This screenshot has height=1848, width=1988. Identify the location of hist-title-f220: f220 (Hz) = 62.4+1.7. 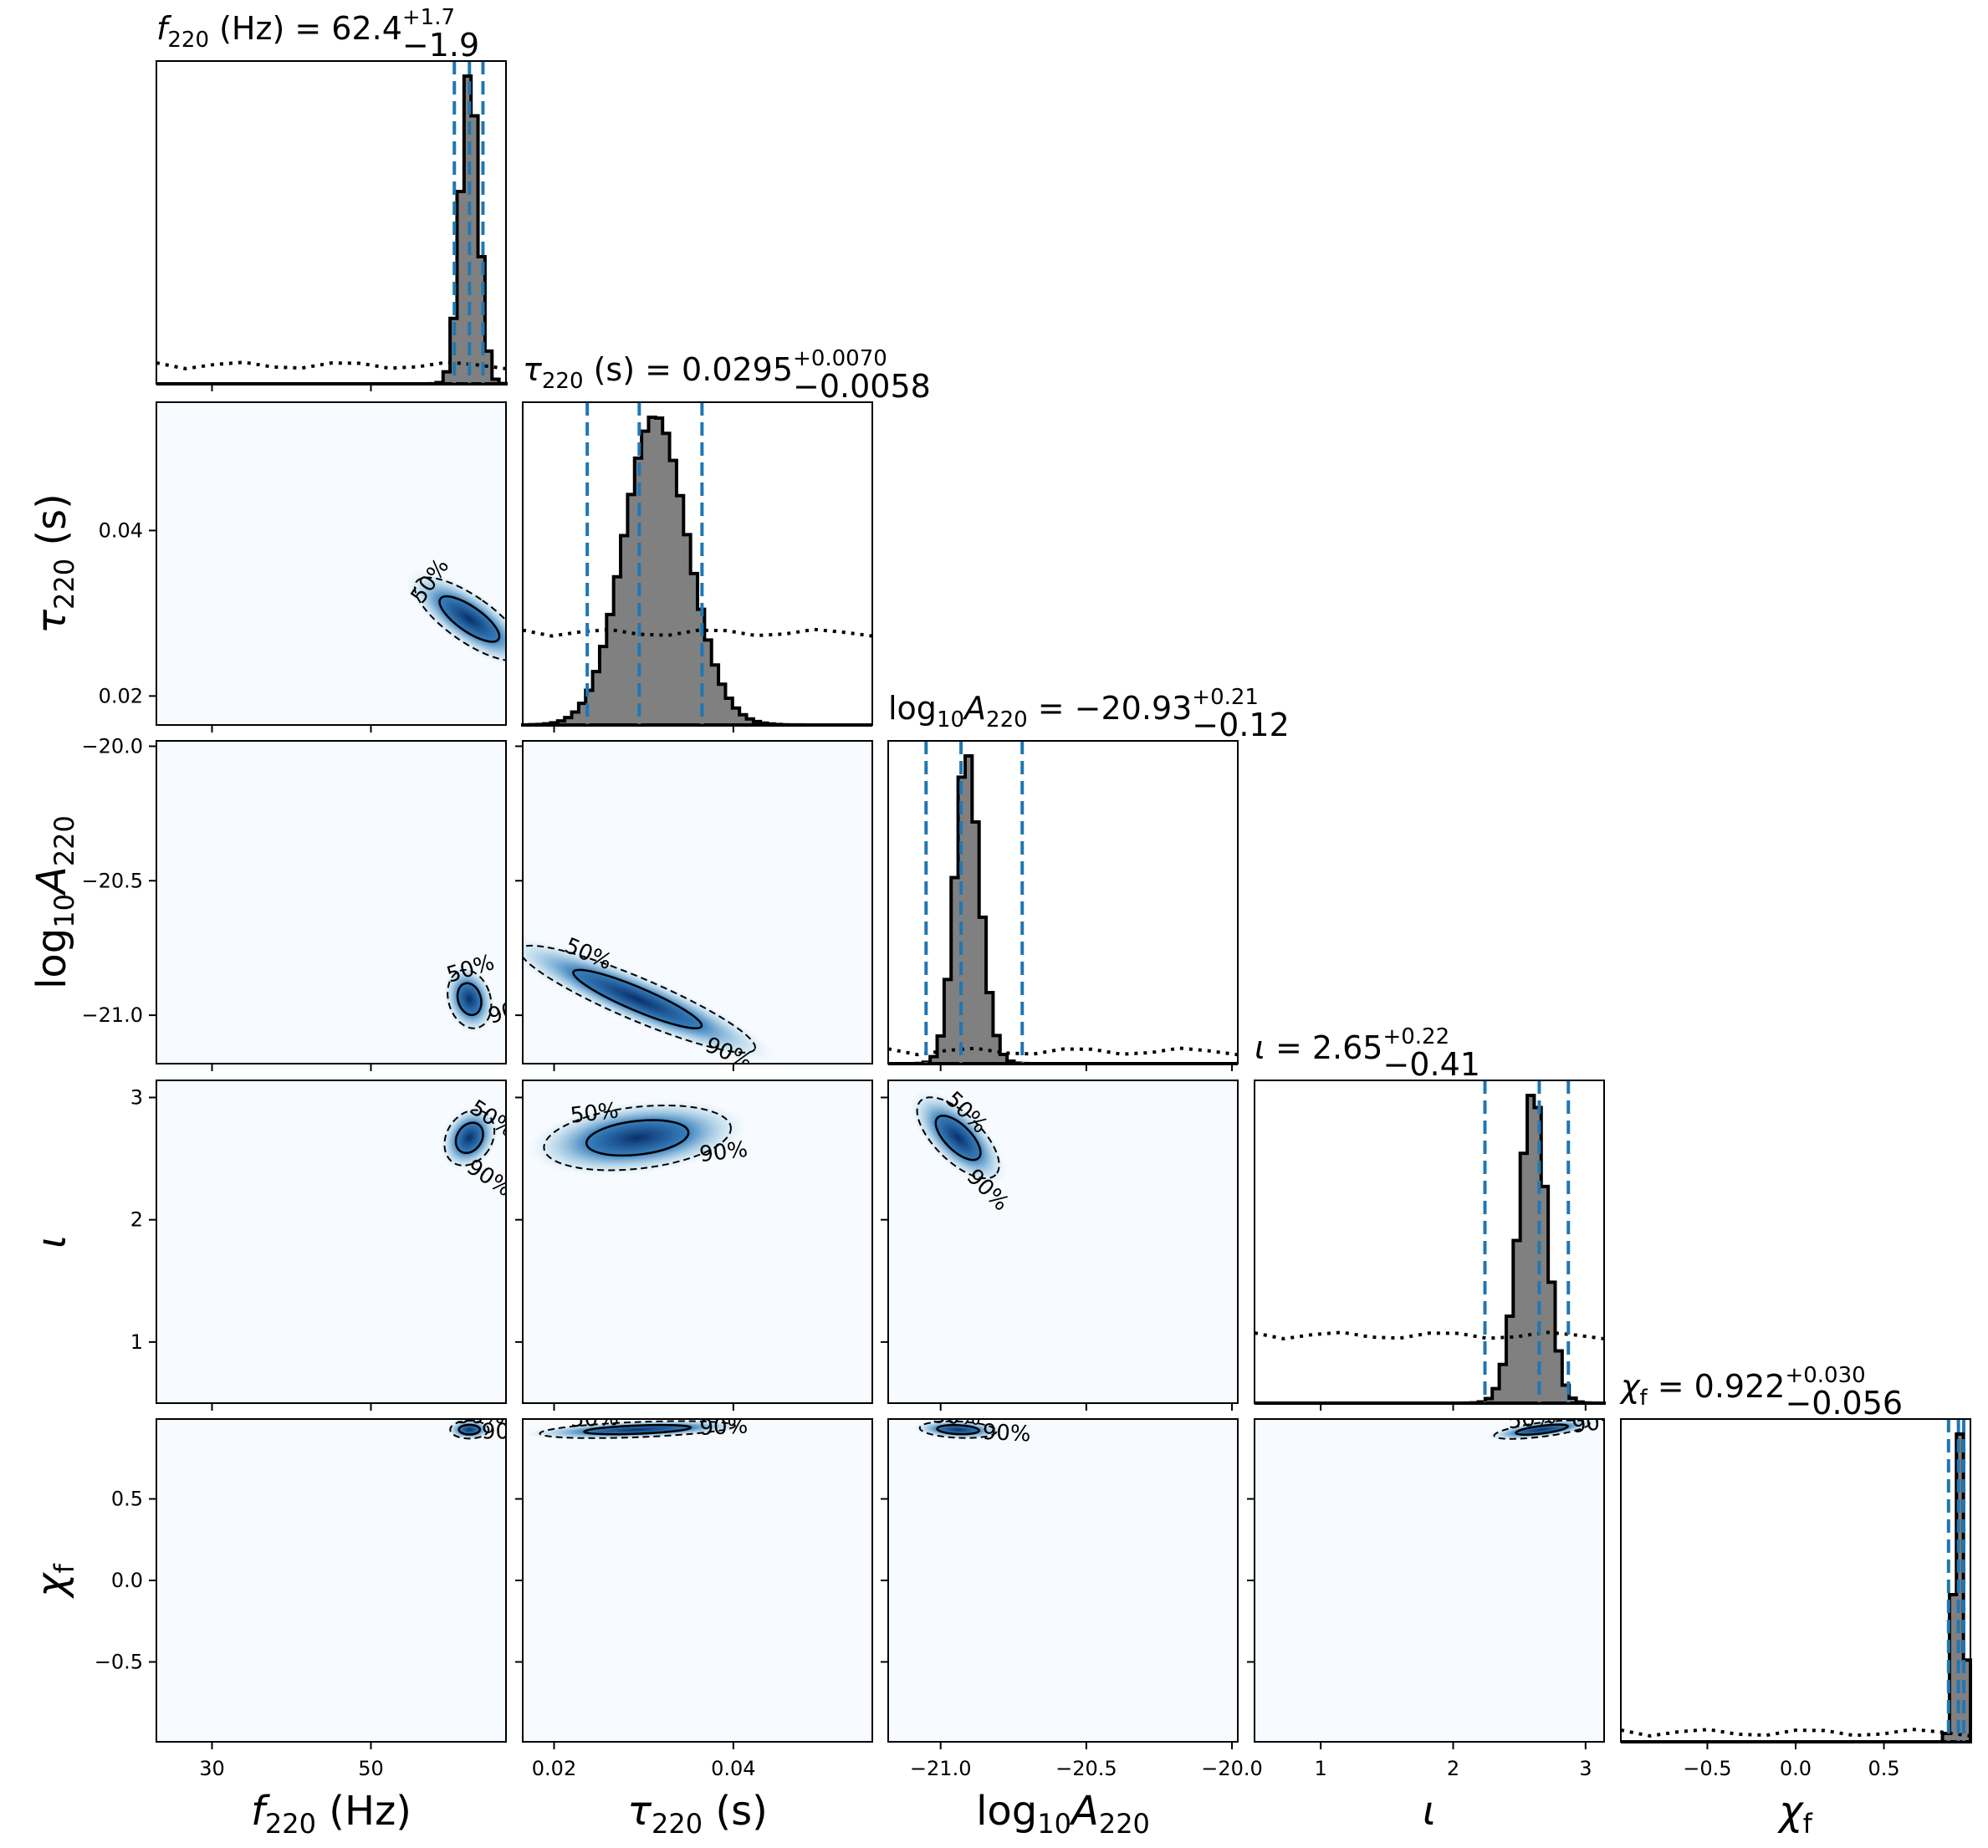
(305, 29).